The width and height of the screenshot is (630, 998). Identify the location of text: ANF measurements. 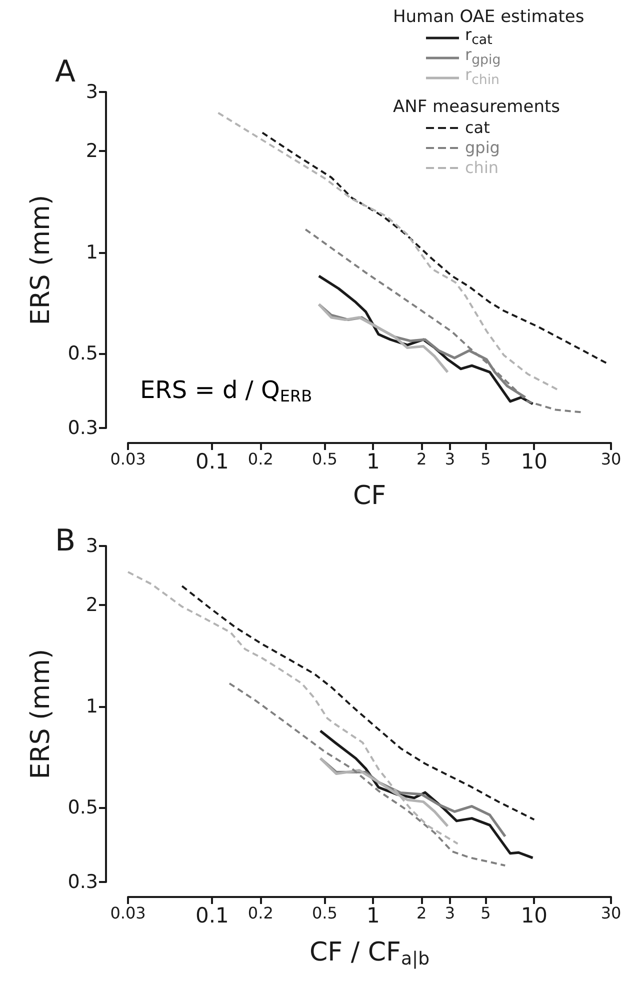
(476, 107).